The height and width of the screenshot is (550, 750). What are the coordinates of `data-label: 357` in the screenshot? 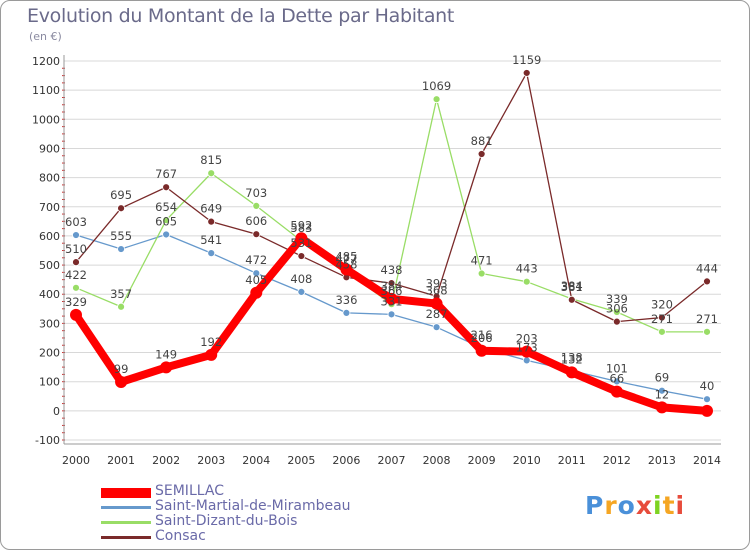 It's located at (121, 294).